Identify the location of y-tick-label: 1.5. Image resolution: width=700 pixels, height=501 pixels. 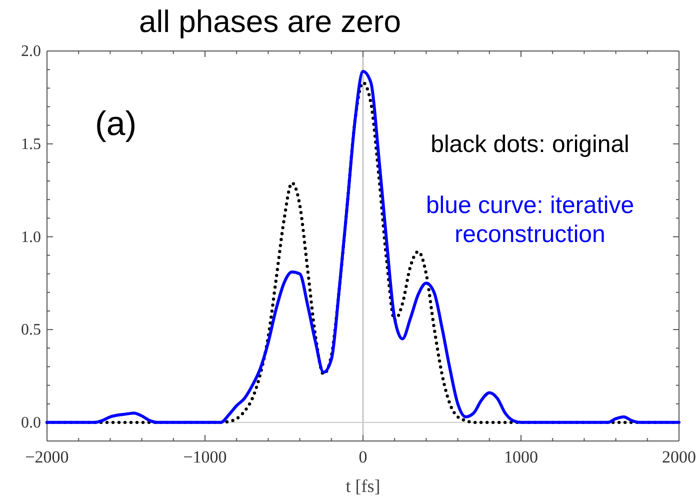
(31, 144).